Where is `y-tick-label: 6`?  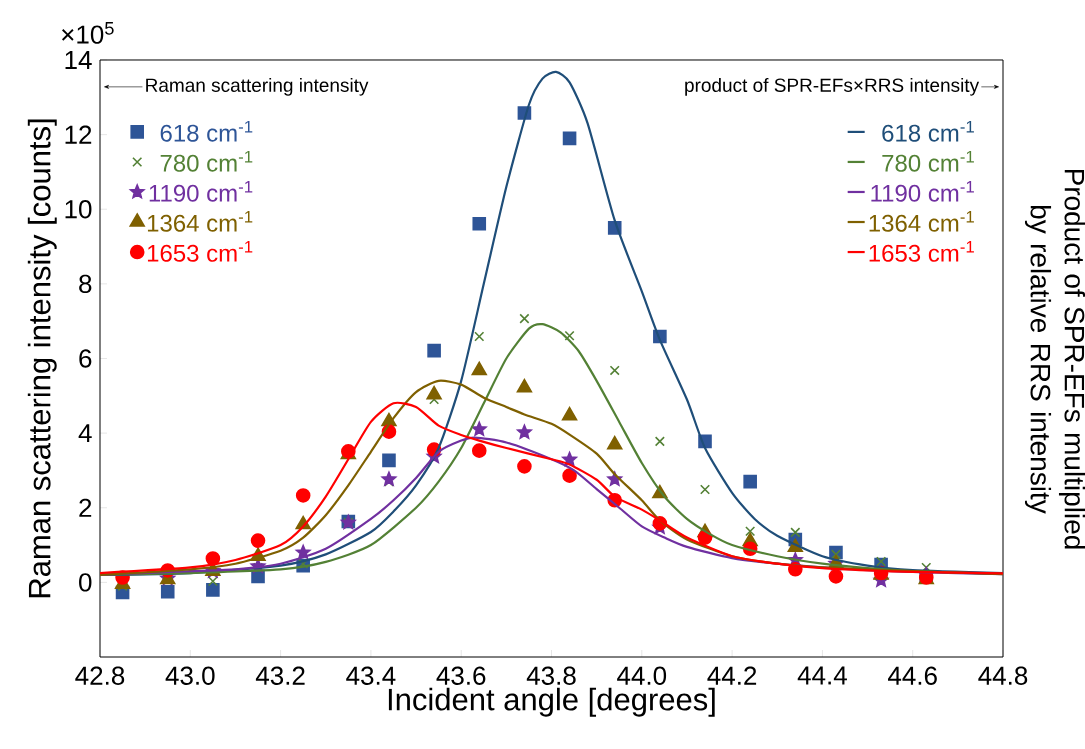
y-tick-label: 6 is located at coordinates (85, 358).